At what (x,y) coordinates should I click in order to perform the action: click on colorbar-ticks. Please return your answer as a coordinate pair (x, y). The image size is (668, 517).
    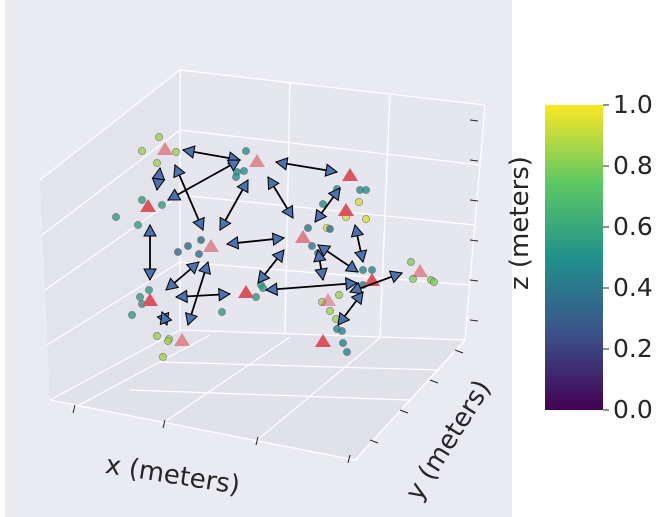
    Looking at the image, I should click on (606, 257).